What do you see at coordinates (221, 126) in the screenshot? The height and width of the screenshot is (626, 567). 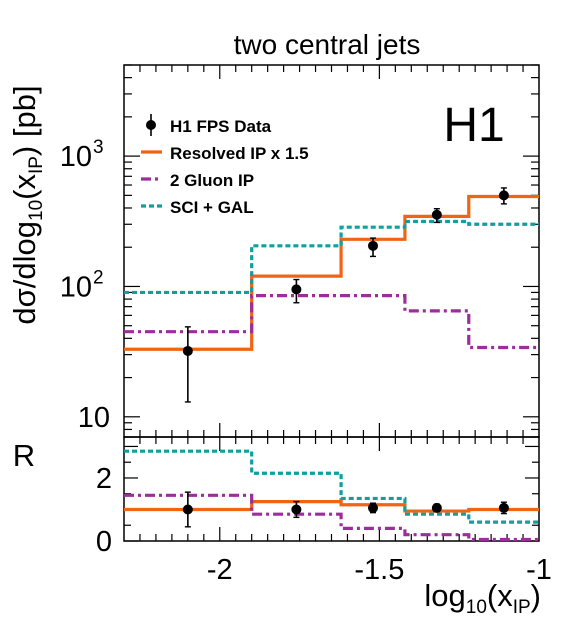 I see `legend-label: H1 FPS Data` at bounding box center [221, 126].